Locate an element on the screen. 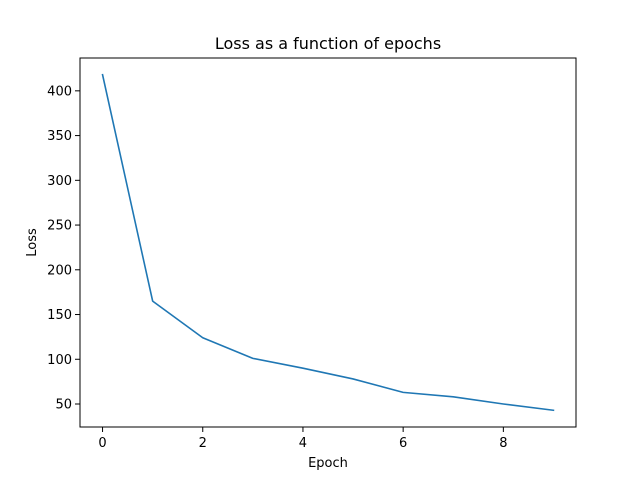 This screenshot has height=480, width=640. x-axis-label: Epoch is located at coordinates (328, 463).